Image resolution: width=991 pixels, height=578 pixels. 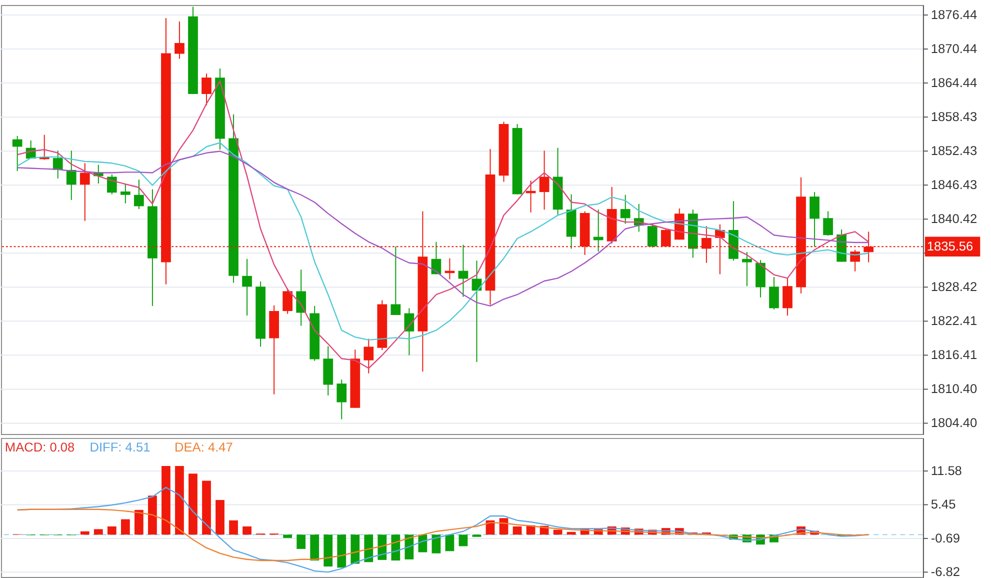 What do you see at coordinates (954, 150) in the screenshot?
I see `y-tick-label: 1852.43` at bounding box center [954, 150].